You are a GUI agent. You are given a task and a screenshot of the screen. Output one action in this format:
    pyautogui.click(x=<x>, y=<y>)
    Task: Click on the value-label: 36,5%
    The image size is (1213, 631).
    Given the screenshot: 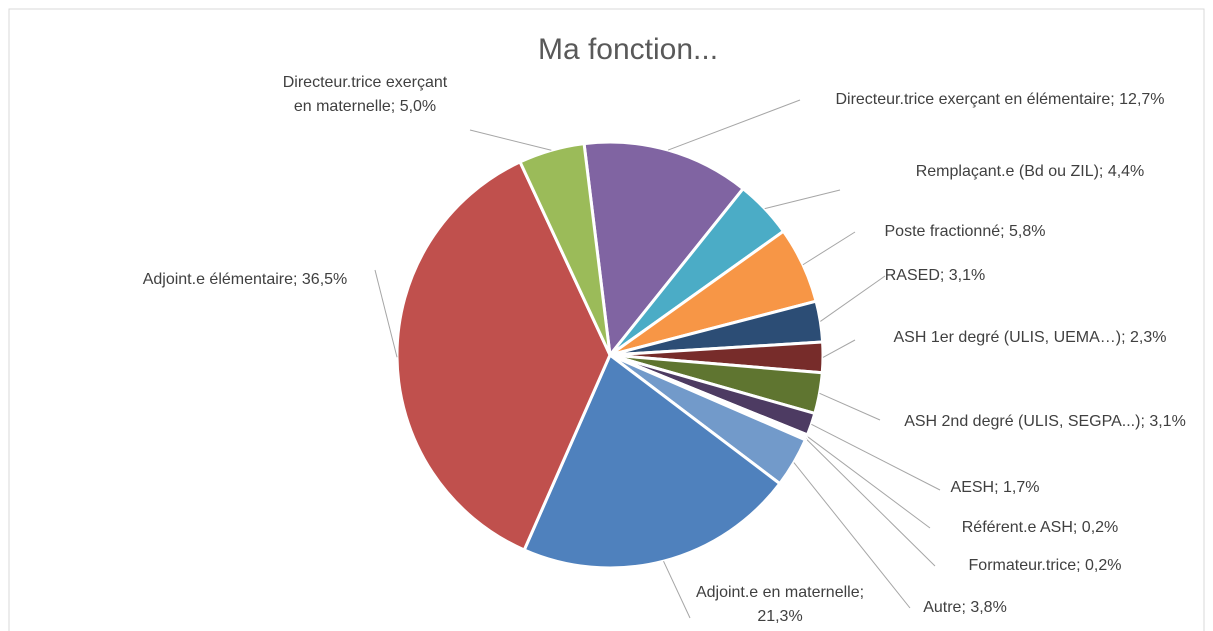 What is the action you would take?
    pyautogui.click(x=324, y=279)
    